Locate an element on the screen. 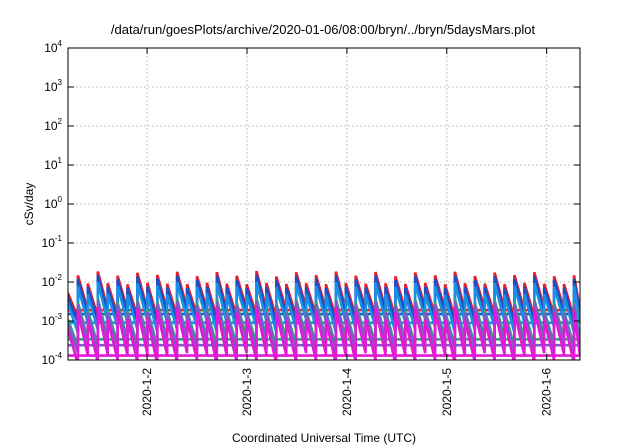 Image resolution: width=640 pixels, height=448 pixels. y-tick-label: 10² is located at coordinates (53, 125).